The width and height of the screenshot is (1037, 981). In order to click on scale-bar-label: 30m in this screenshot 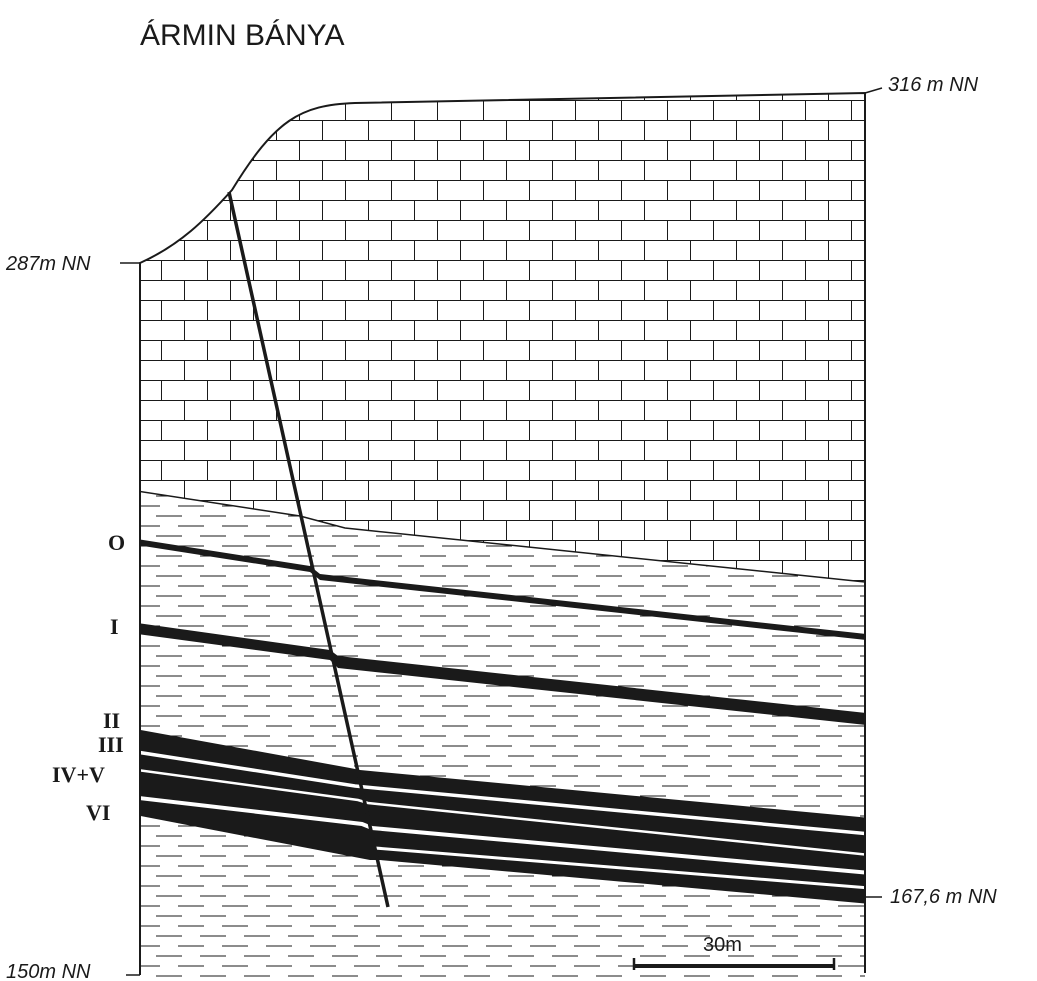, I will do `click(722, 945)`.